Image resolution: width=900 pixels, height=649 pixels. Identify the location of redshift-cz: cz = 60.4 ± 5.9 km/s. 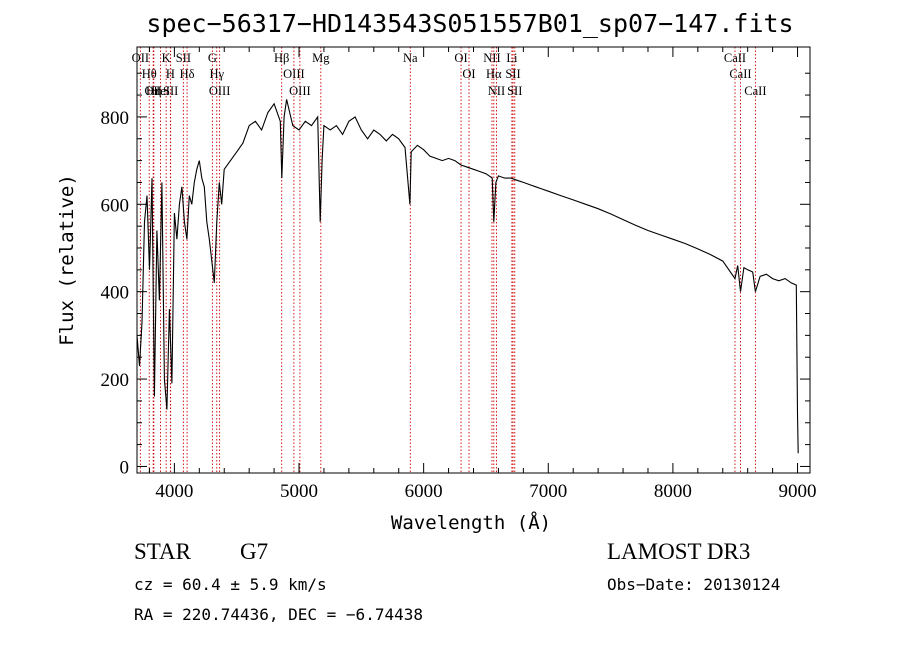
(230, 584).